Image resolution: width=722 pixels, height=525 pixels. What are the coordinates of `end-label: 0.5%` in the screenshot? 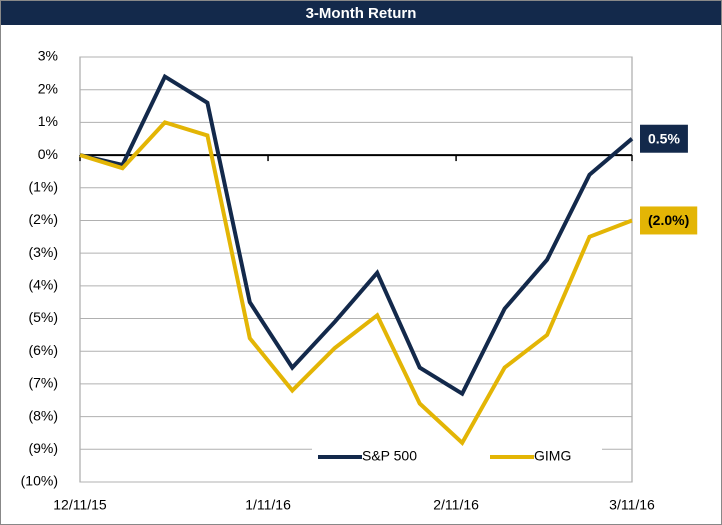 It's located at (664, 138).